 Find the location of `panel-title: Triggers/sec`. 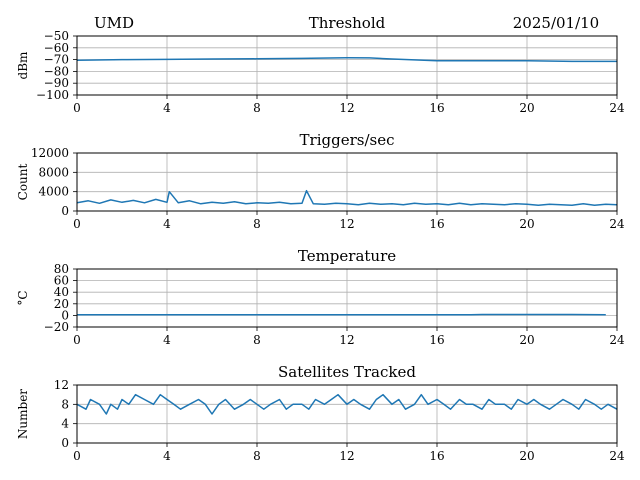

panel-title: Triggers/sec is located at coordinates (347, 140).